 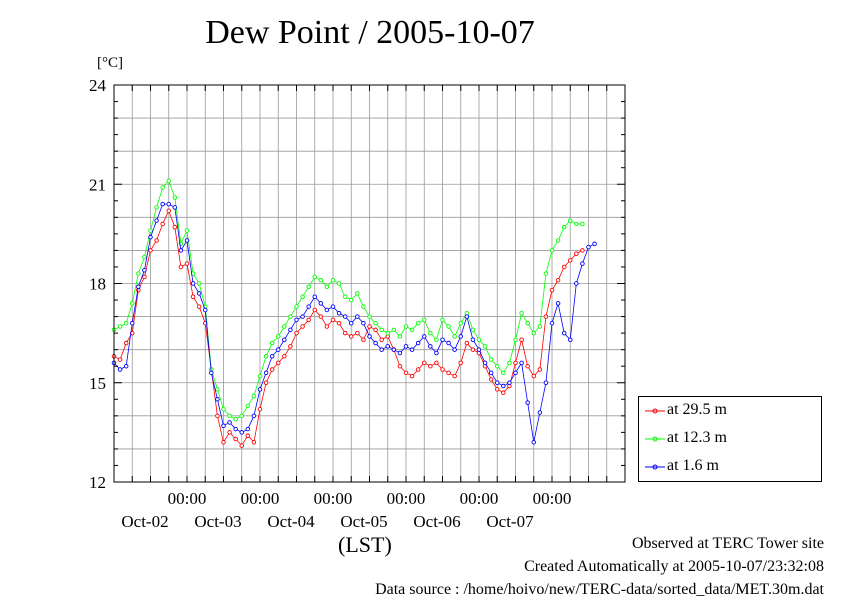 I want to click on y-tick-label: 18, so click(x=97, y=284).